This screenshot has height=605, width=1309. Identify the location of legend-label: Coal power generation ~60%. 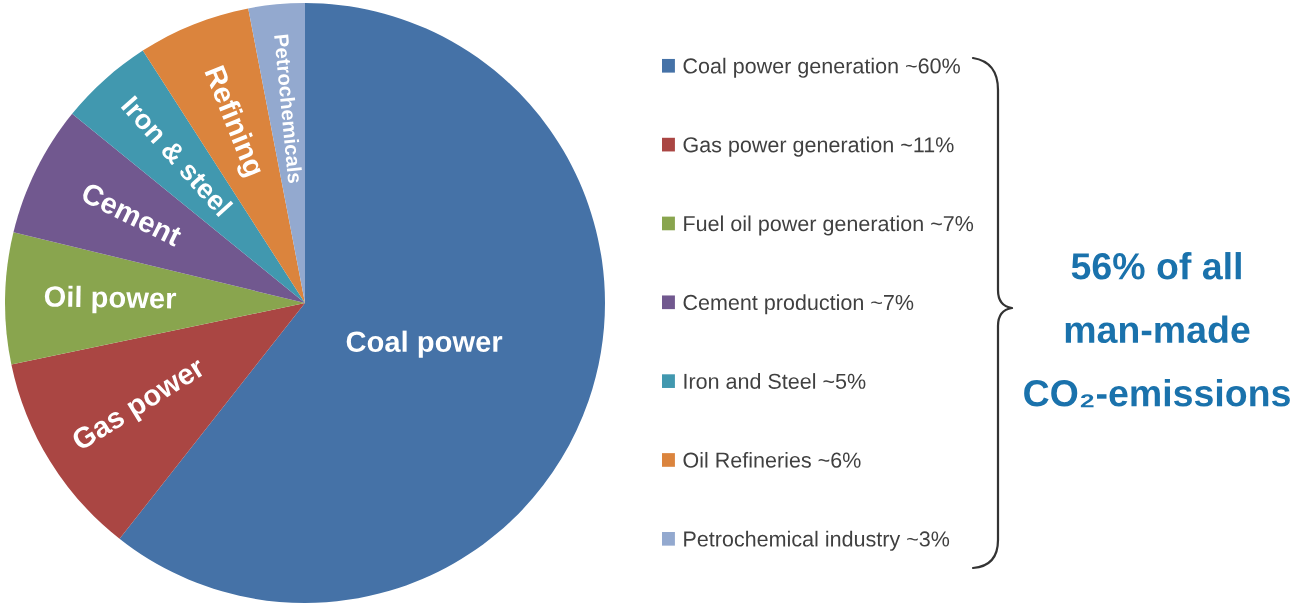
(821, 67).